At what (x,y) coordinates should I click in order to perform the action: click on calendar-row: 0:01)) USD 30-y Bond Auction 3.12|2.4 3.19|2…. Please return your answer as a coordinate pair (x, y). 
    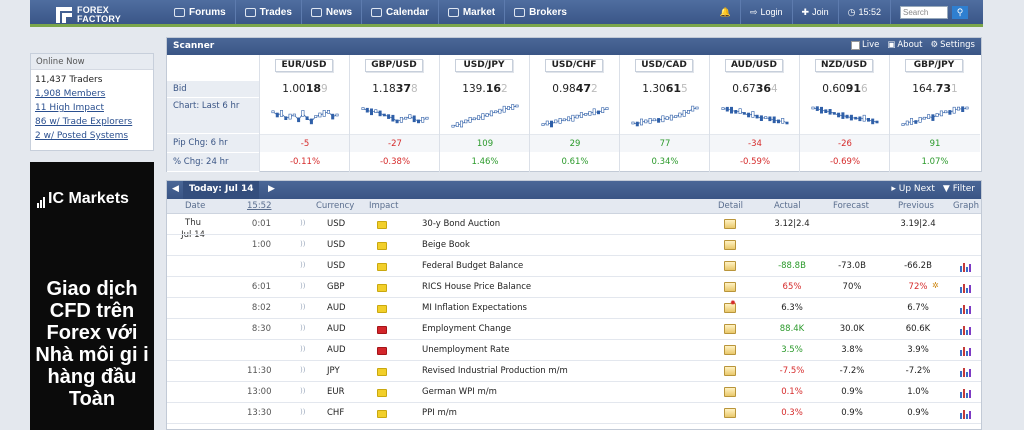
    Looking at the image, I should click on (574, 224).